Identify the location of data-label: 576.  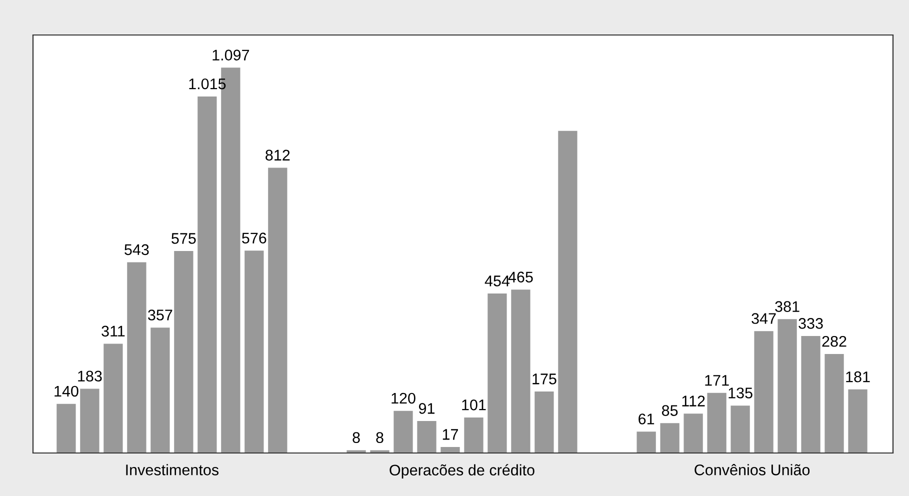
(254, 238).